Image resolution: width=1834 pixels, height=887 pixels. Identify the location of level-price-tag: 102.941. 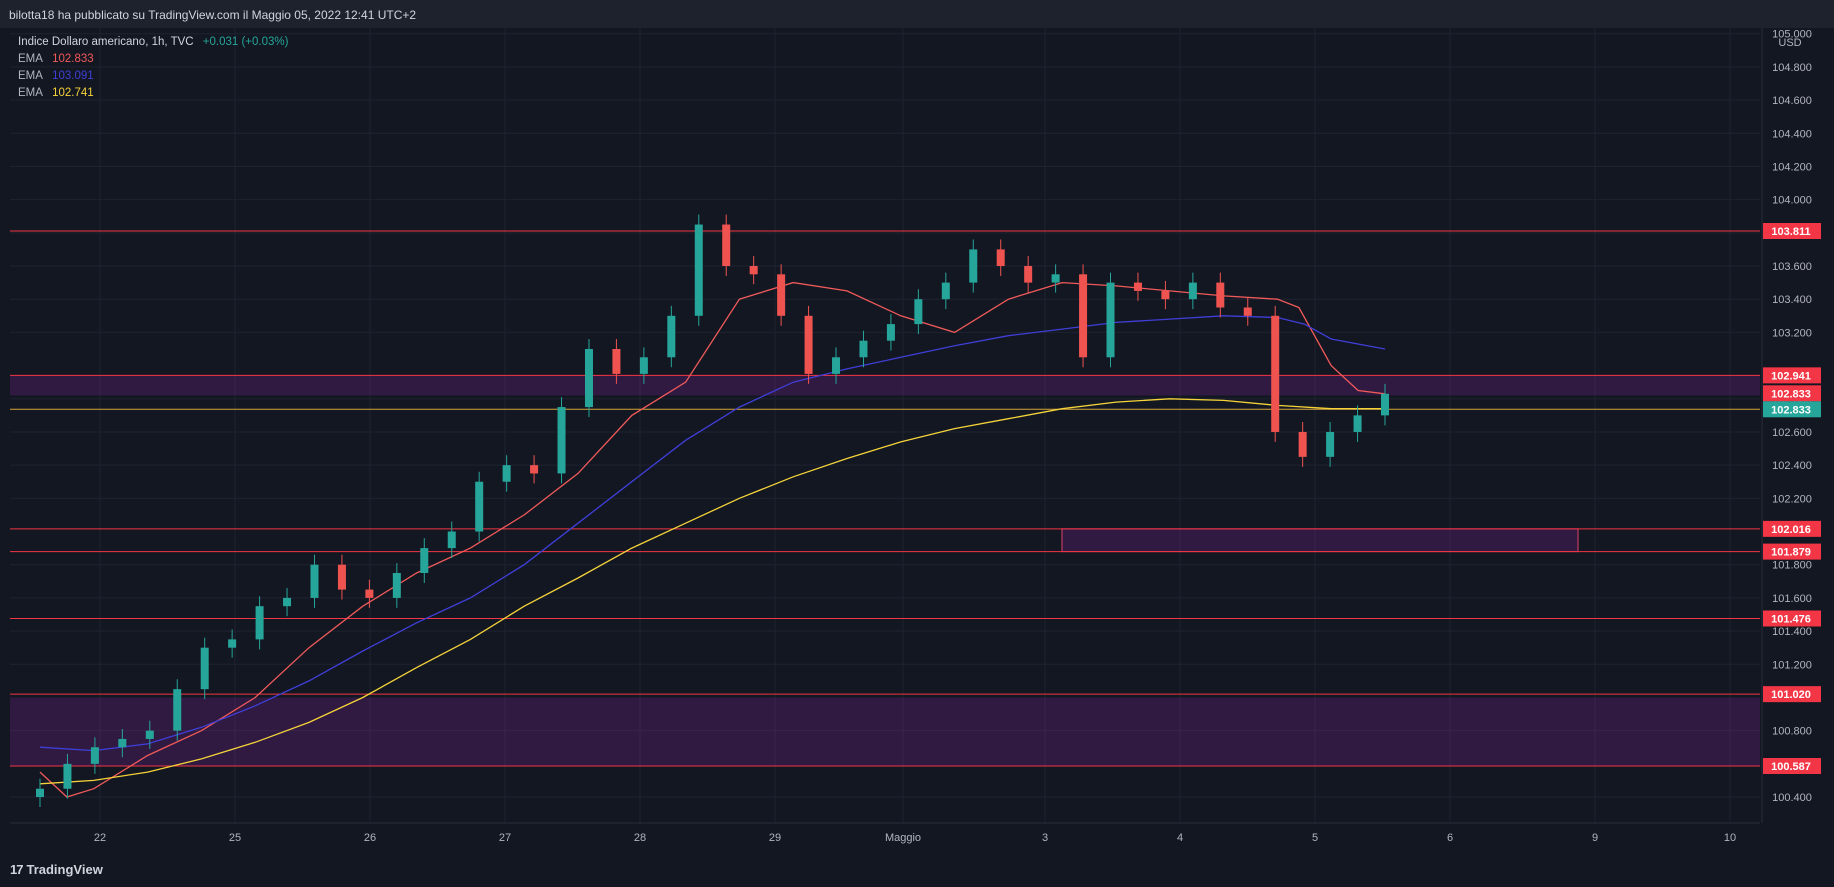
(1791, 376).